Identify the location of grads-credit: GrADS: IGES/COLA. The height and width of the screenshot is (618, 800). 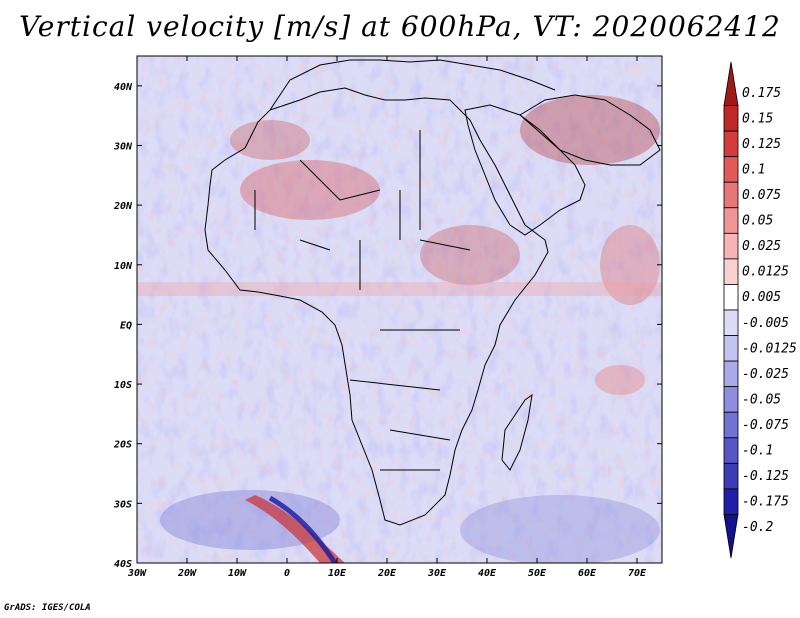
(47, 608).